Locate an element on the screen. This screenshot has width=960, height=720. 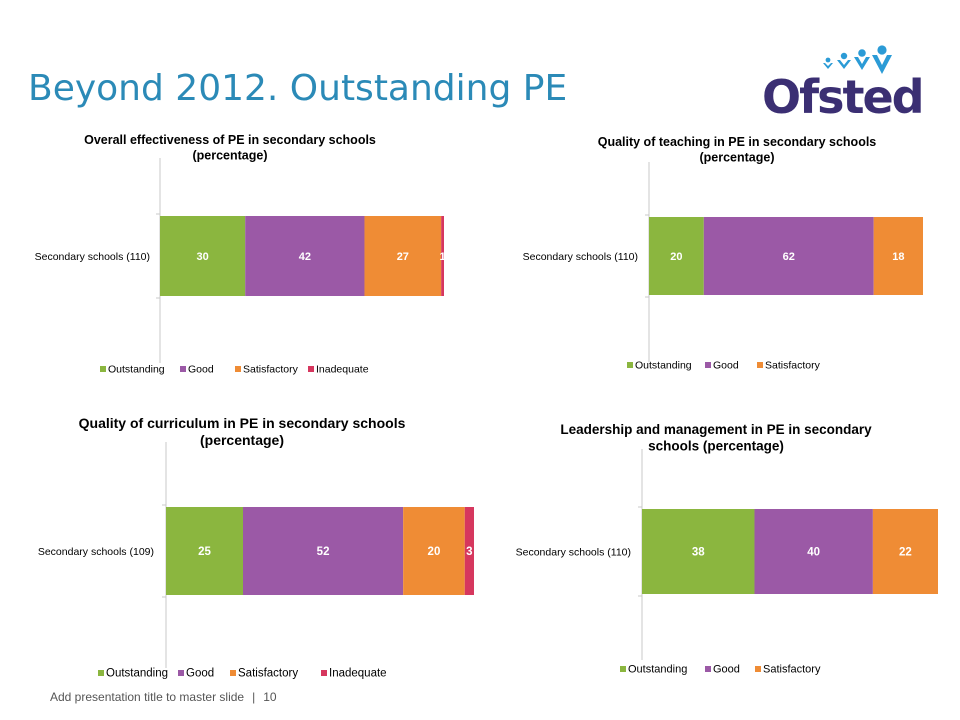
data-label: 52 is located at coordinates (323, 552).